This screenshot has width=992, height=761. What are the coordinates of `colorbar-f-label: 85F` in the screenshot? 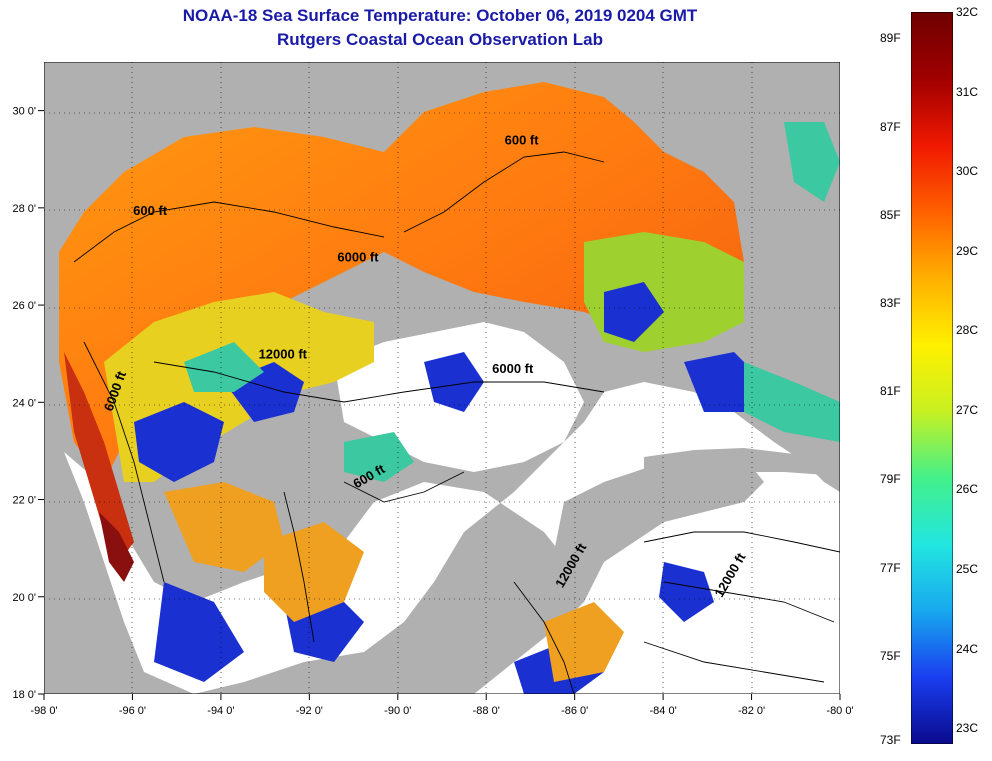 It's located at (890, 214).